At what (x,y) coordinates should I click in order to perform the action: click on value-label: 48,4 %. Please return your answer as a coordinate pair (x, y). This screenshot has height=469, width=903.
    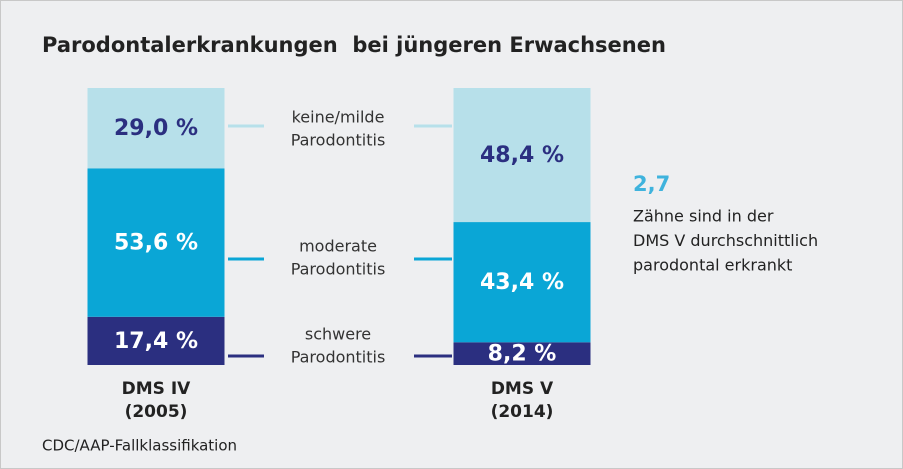
    Looking at the image, I should click on (522, 155).